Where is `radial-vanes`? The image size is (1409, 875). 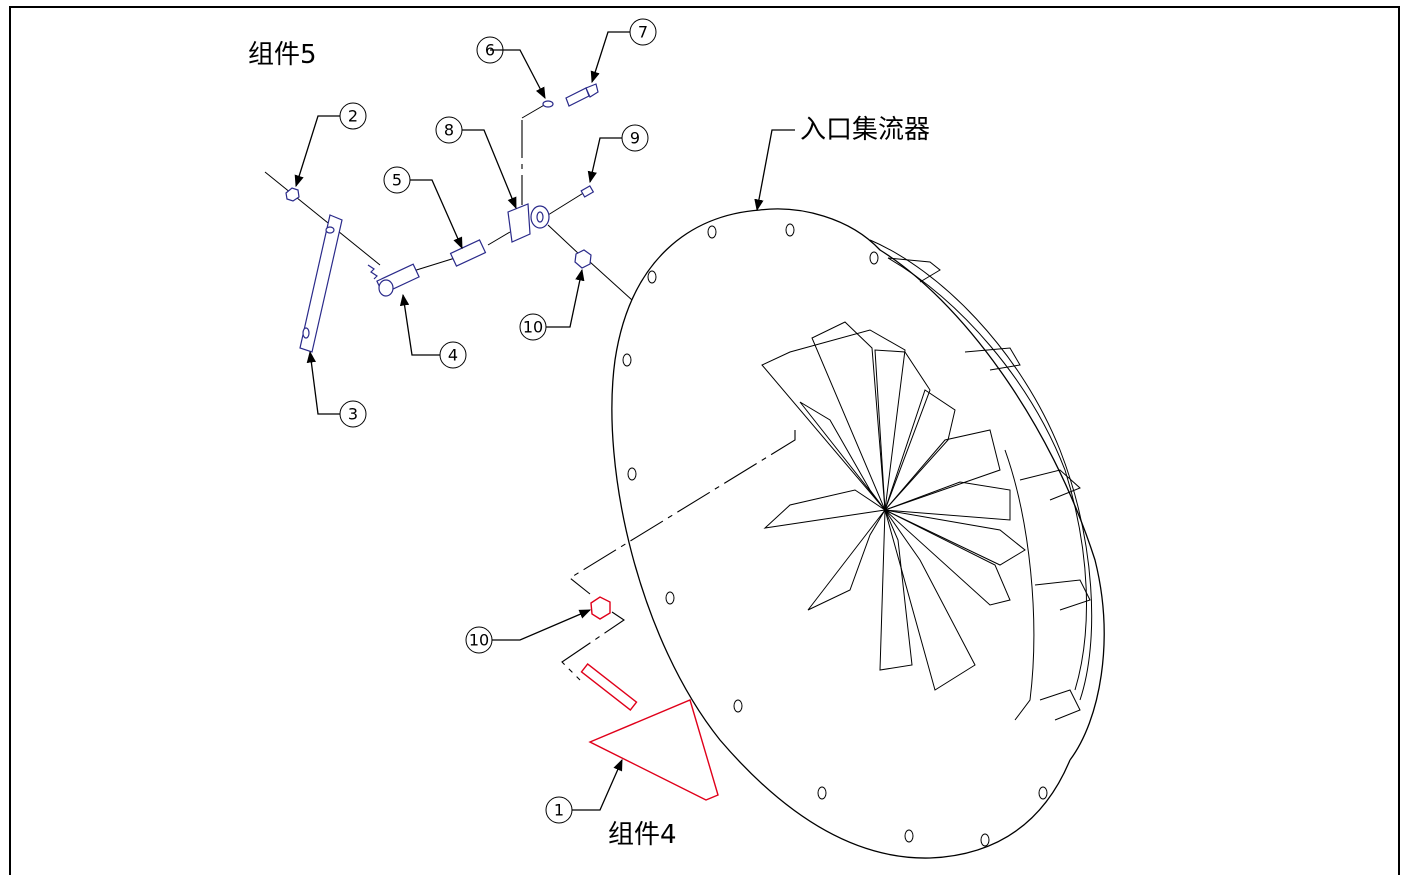
radial-vanes is located at coordinates (893, 506).